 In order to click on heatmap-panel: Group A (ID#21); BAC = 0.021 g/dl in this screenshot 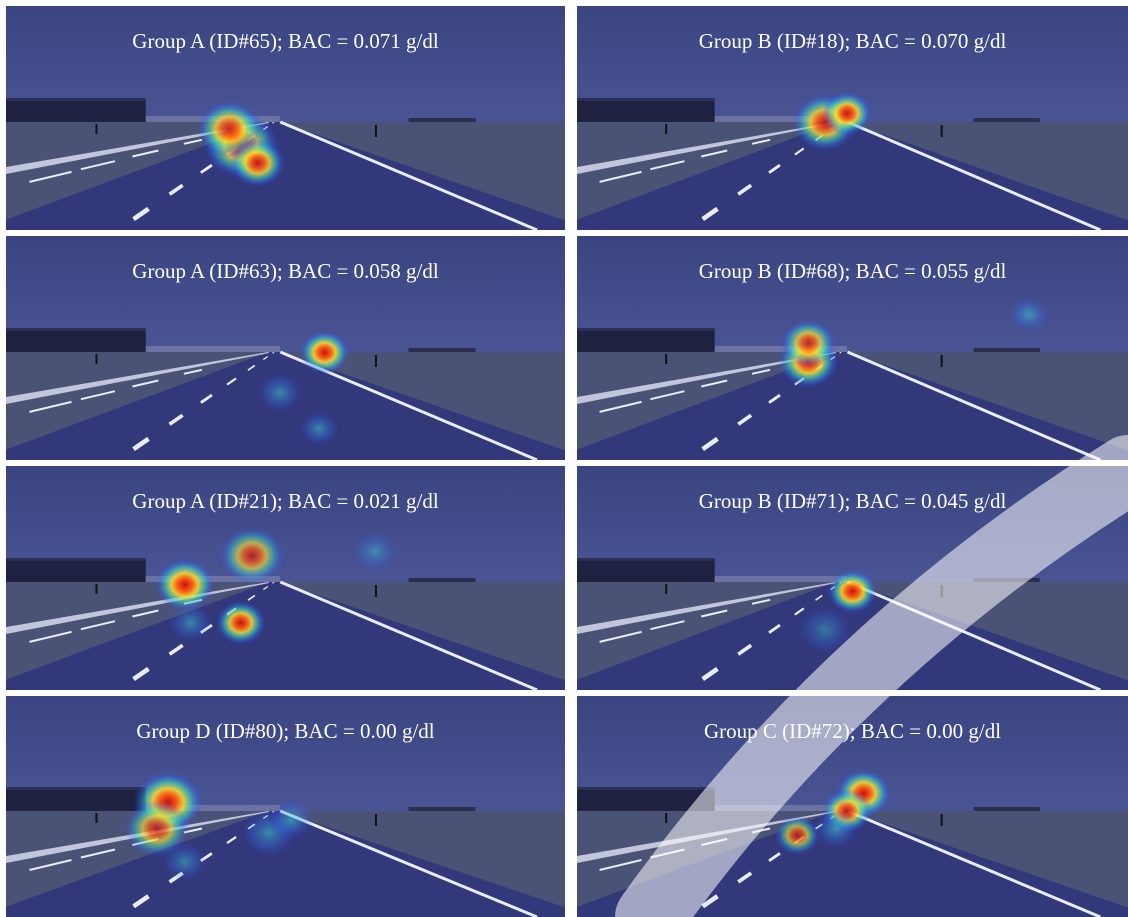, I will do `click(285, 578)`.